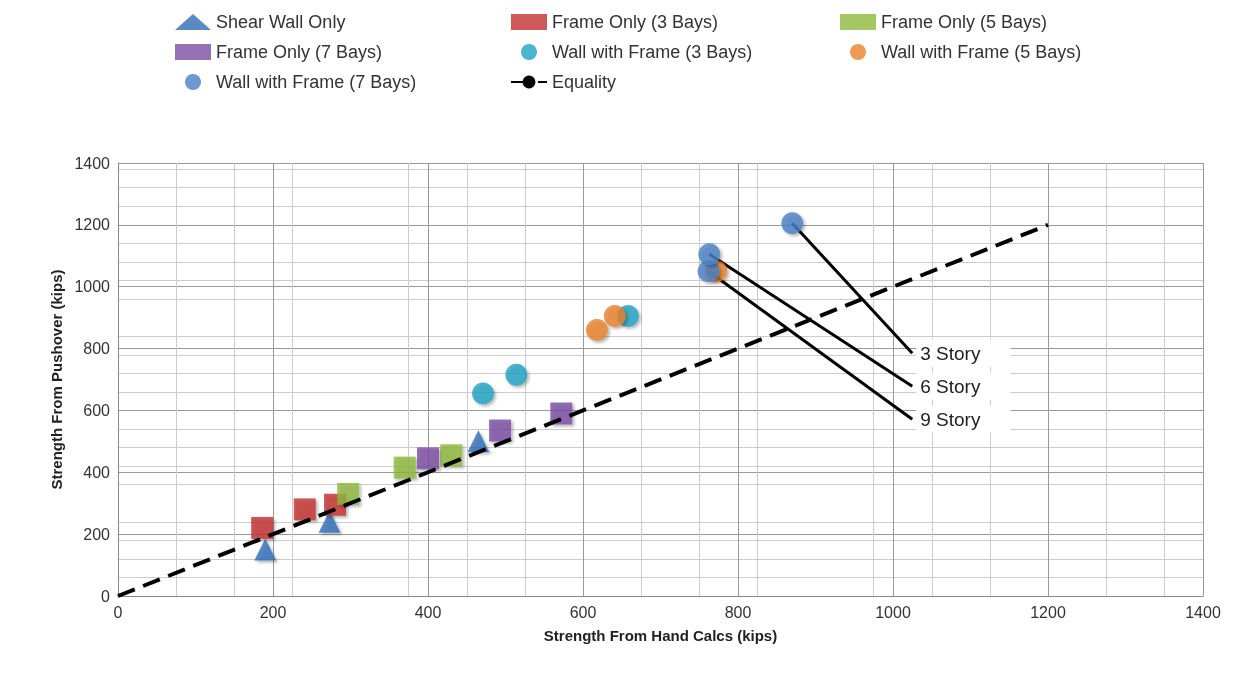 Image resolution: width=1239 pixels, height=683 pixels. Describe the element at coordinates (106, 596) in the screenshot. I see `y-tick-label: 0` at that location.